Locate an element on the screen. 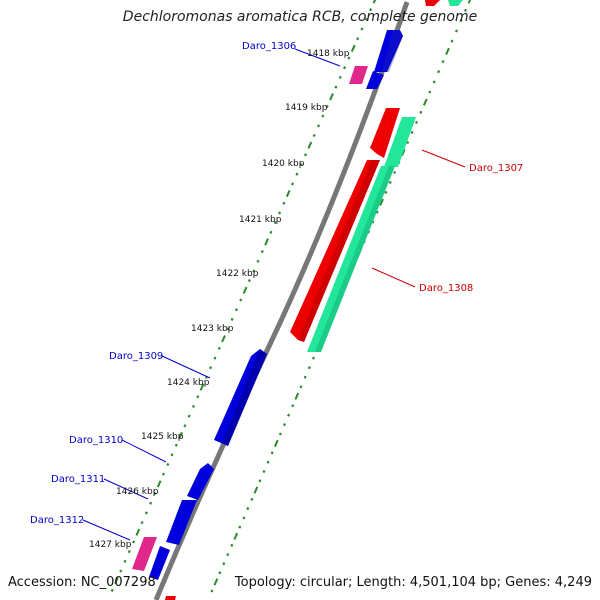 This screenshot has width=600, height=600. accession-text: Accession: NC_007298 is located at coordinates (82, 582).